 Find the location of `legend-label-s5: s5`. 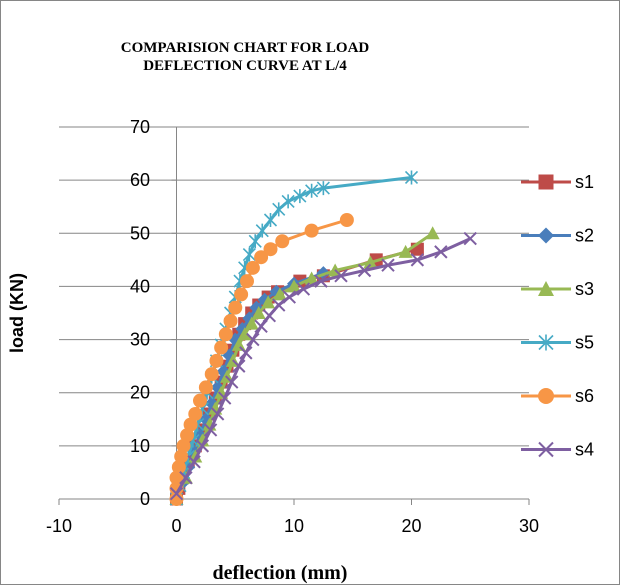

legend-label-s5: s5 is located at coordinates (584, 343).